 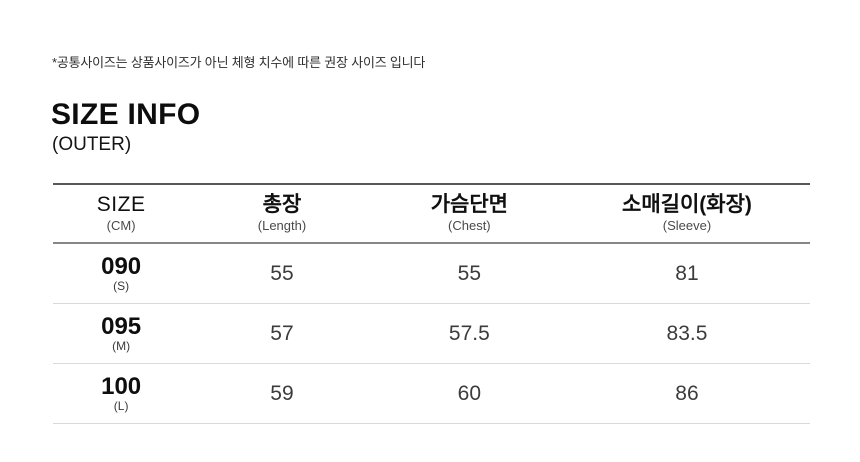 What do you see at coordinates (239, 62) in the screenshot?
I see `size-note: *공통사이즈는 상품사이즈가 아닌 체형 치수에 따른 권장 사이즈 입니다` at bounding box center [239, 62].